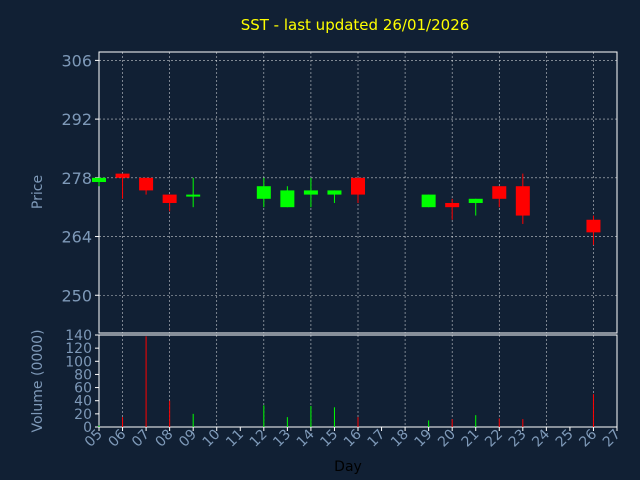 The width and height of the screenshot is (640, 480). Describe the element at coordinates (494, 439) in the screenshot. I see `x-tick-label: 22` at that location.